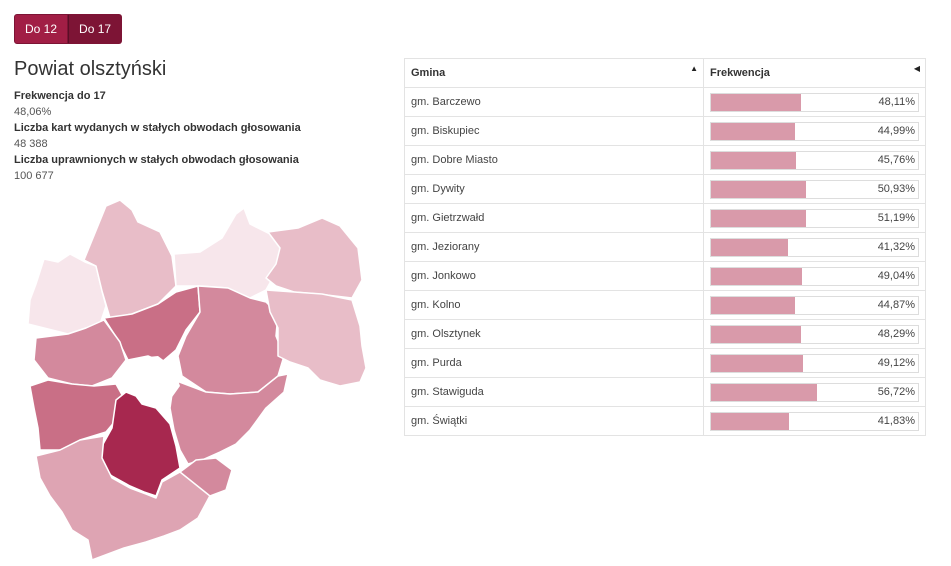 Image resolution: width=951 pixels, height=566 pixels. I want to click on page-title: Powiat olsztyński, so click(90, 69).